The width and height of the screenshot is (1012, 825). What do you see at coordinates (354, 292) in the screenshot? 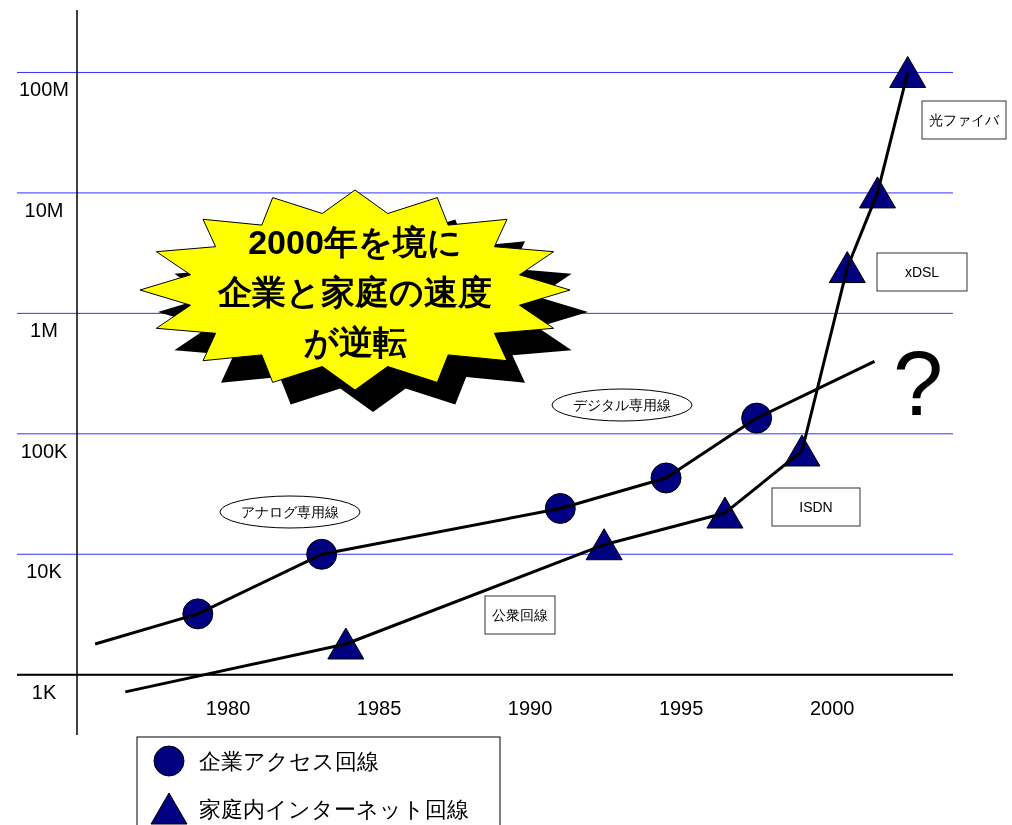
I see `annotation: 2000年を境に企業と家庭の速度が逆転` at bounding box center [354, 292].